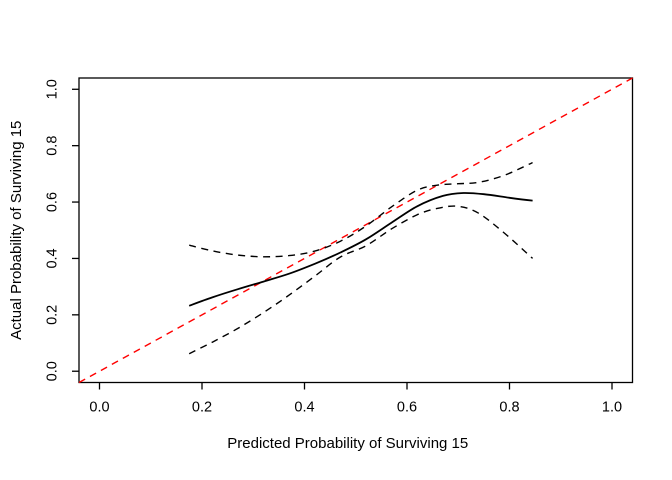 The width and height of the screenshot is (672, 480). What do you see at coordinates (53, 371) in the screenshot?
I see `y-tick-label: 0.0` at bounding box center [53, 371].